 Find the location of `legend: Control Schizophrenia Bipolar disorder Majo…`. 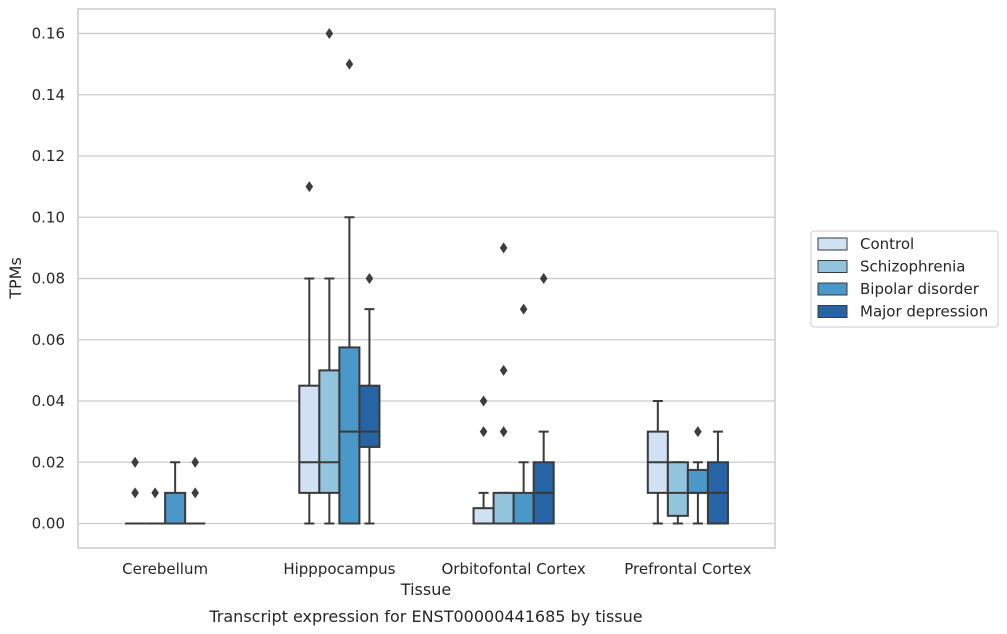

legend: Control Schizophrenia Bipolar disorder Majo… is located at coordinates (904, 279).